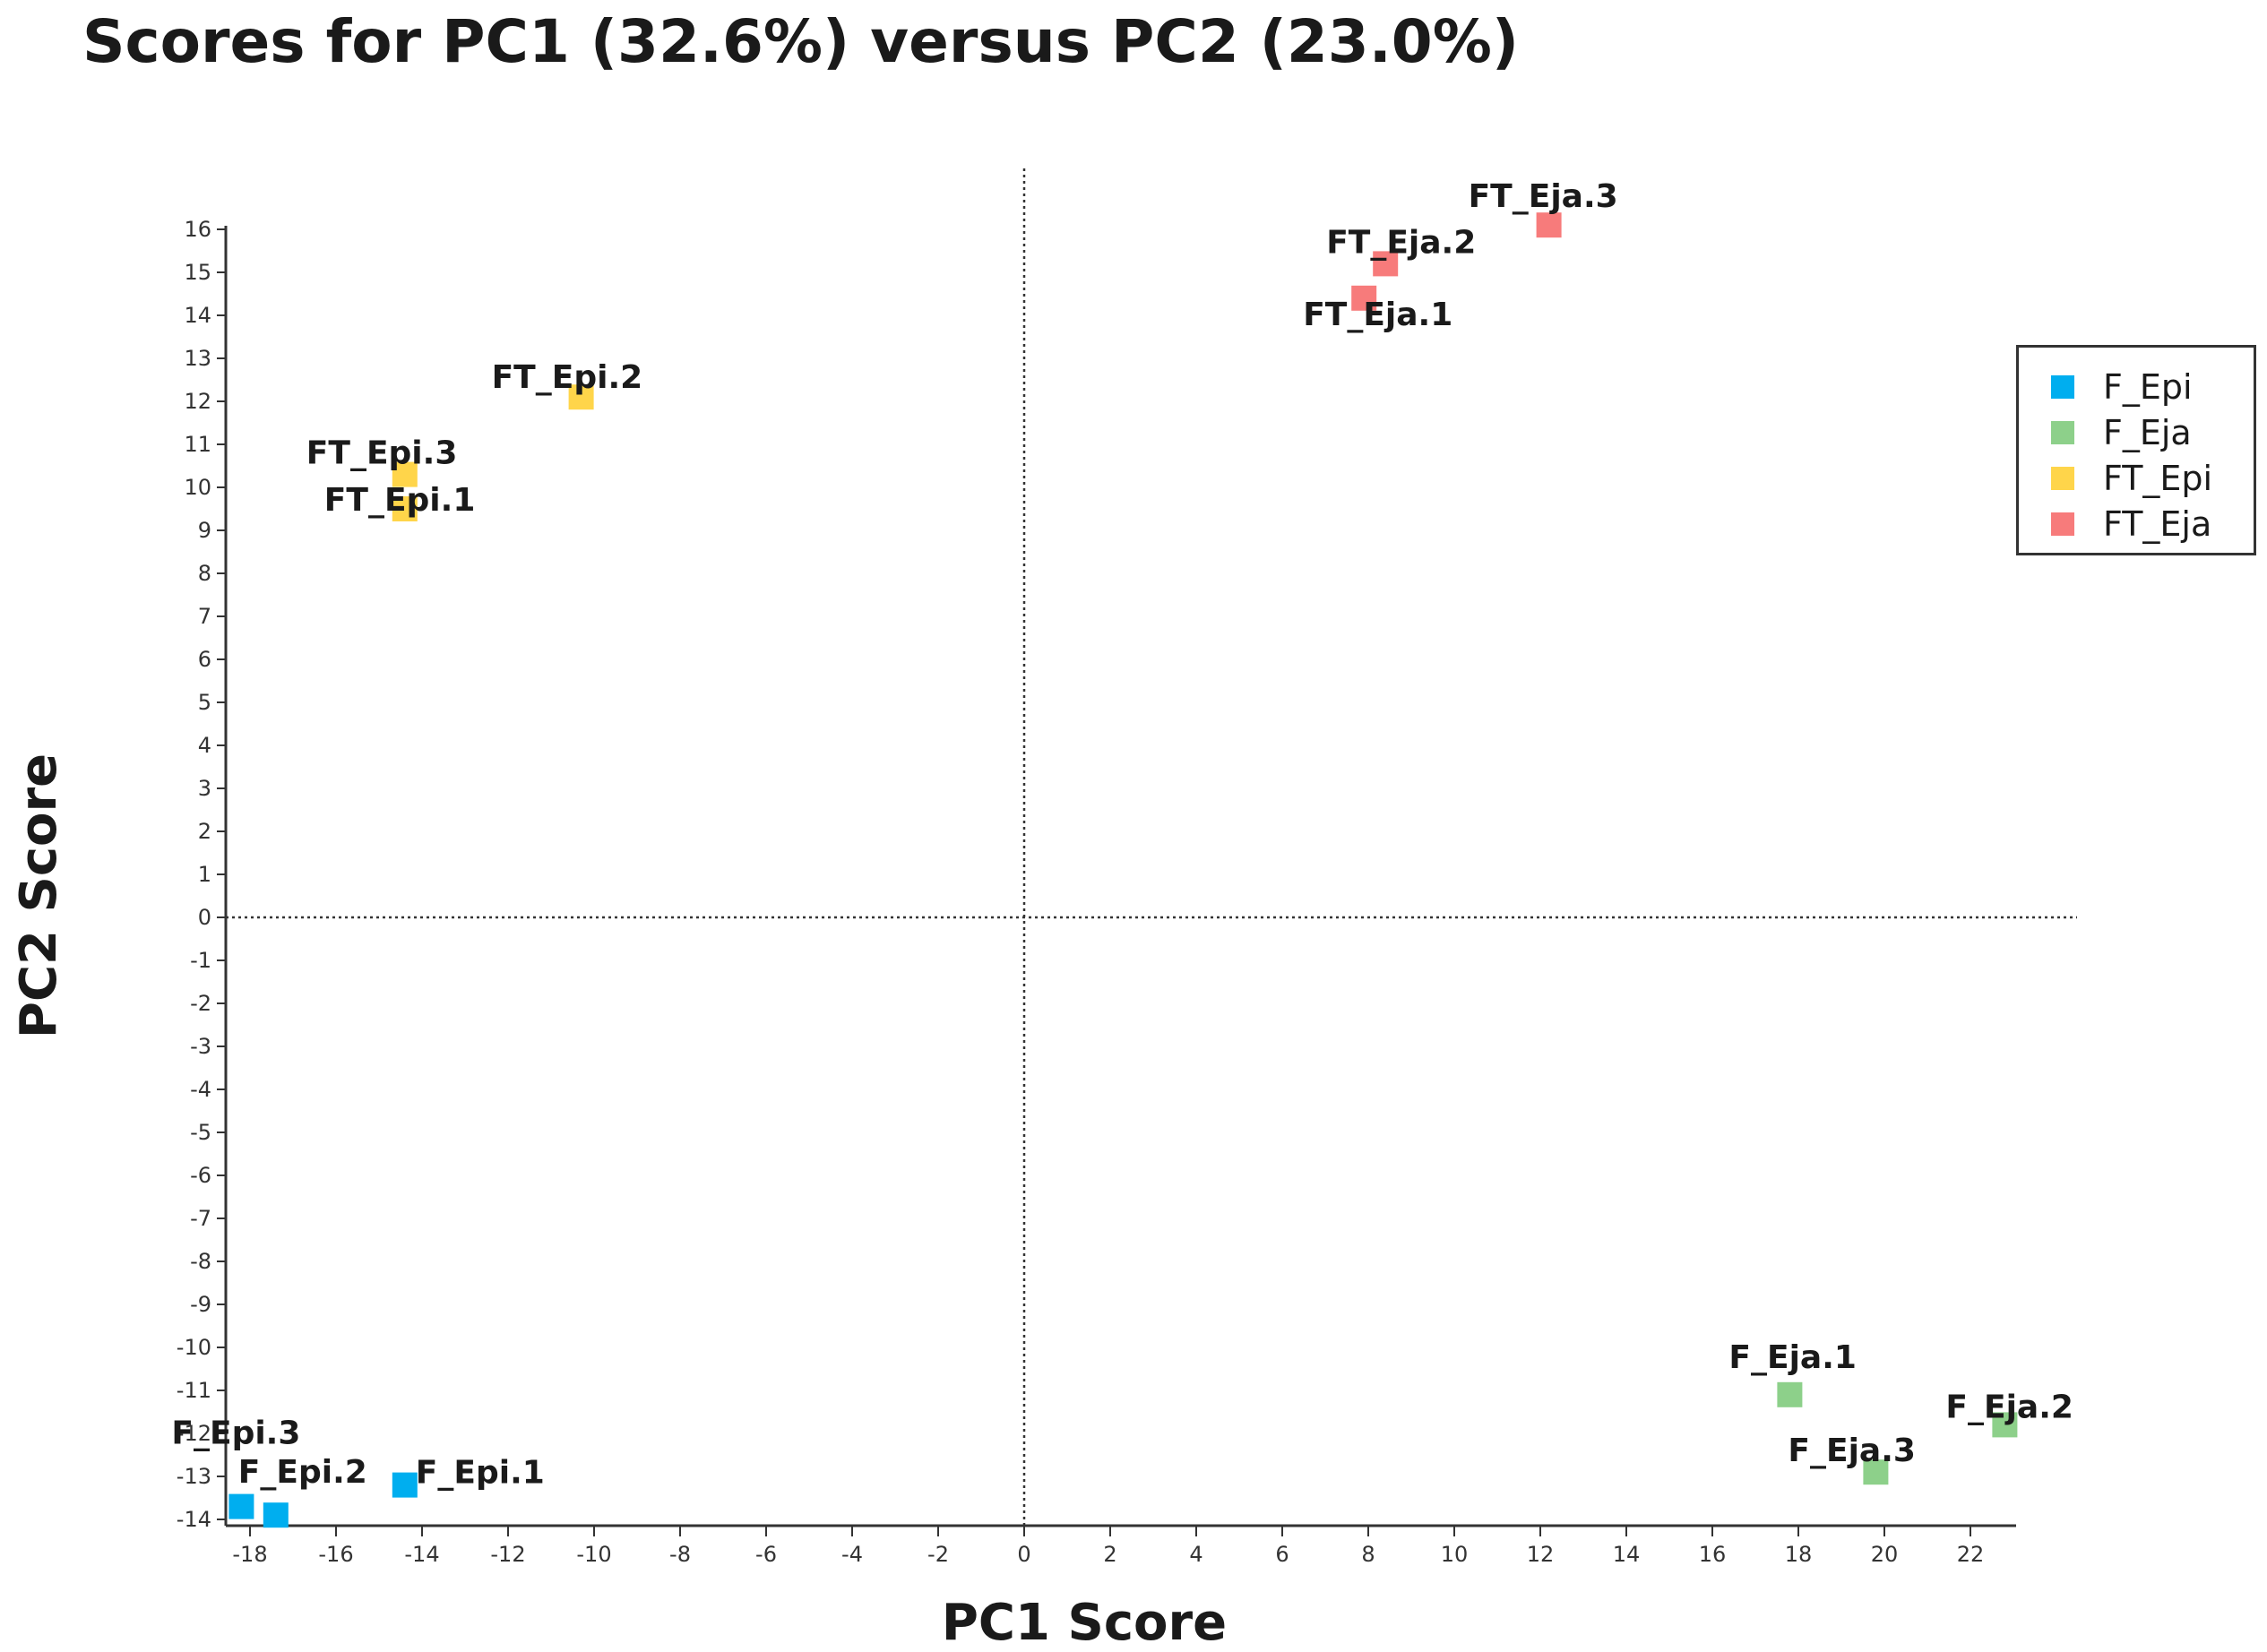  What do you see at coordinates (235, 1434) in the screenshot?
I see `point-label: F_Epi.3` at bounding box center [235, 1434].